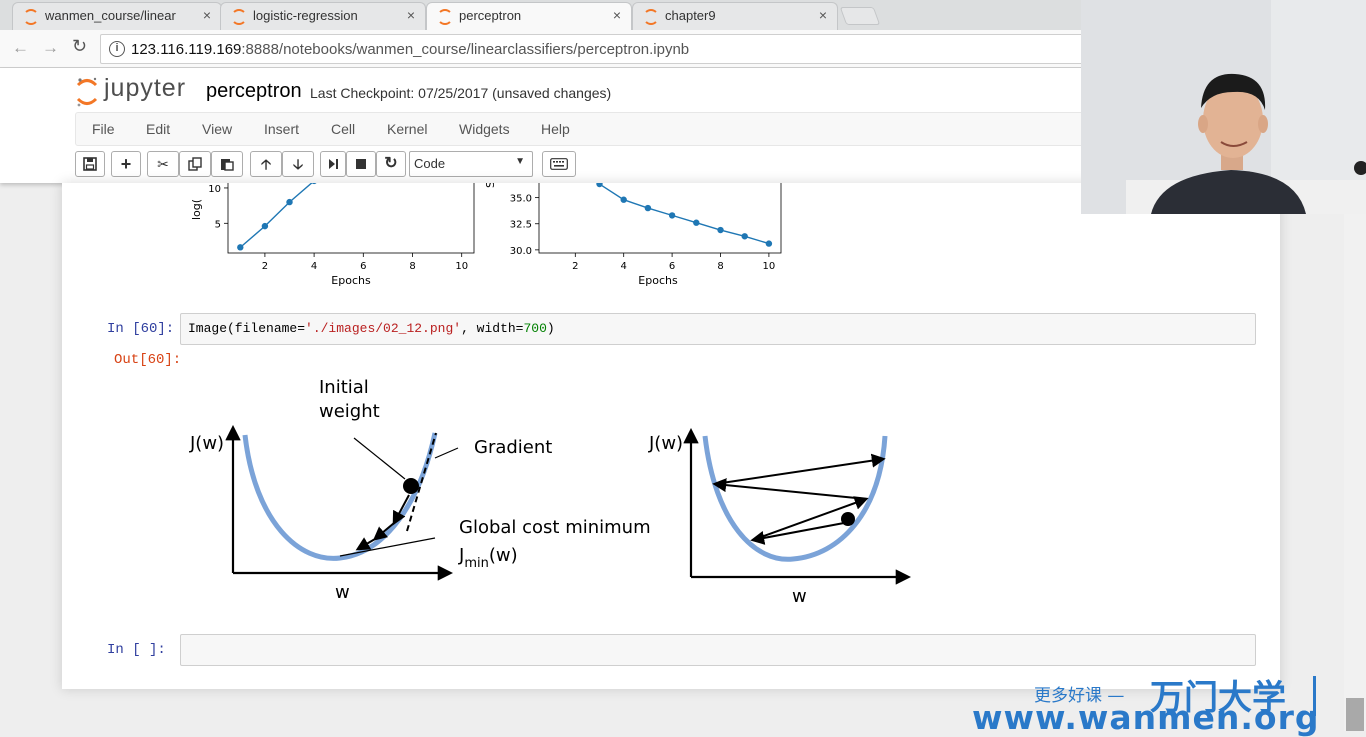 This screenshot has height=737, width=1366. What do you see at coordinates (117, 16) in the screenshot?
I see `tab-wanmen-course: wanmen_course/linear ×` at bounding box center [117, 16].